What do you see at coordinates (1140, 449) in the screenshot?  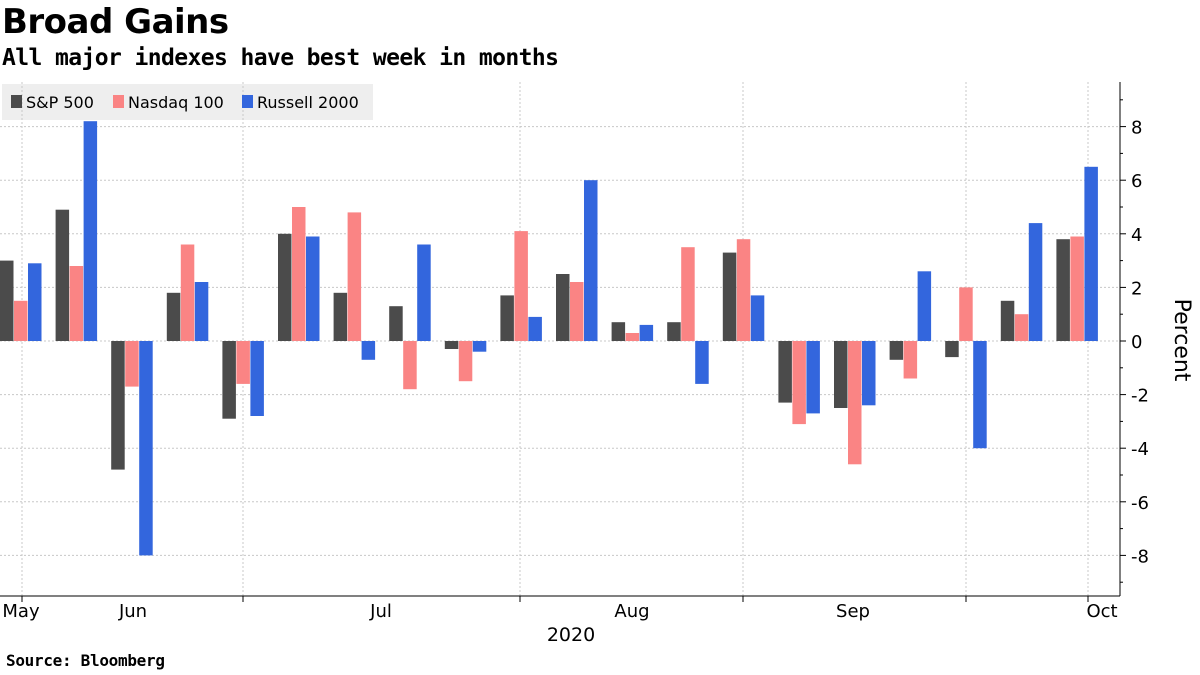 I see `y-tick-label: -4` at bounding box center [1140, 449].